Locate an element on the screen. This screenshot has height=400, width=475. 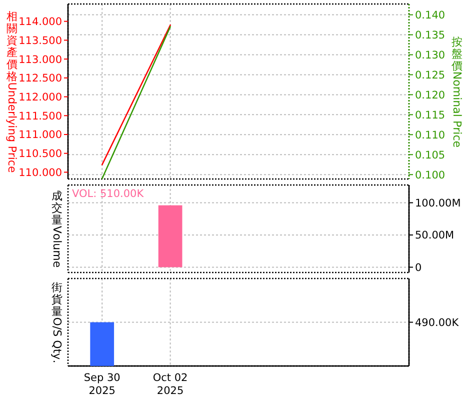
y-tick-label: 112.500 is located at coordinates (40, 78).